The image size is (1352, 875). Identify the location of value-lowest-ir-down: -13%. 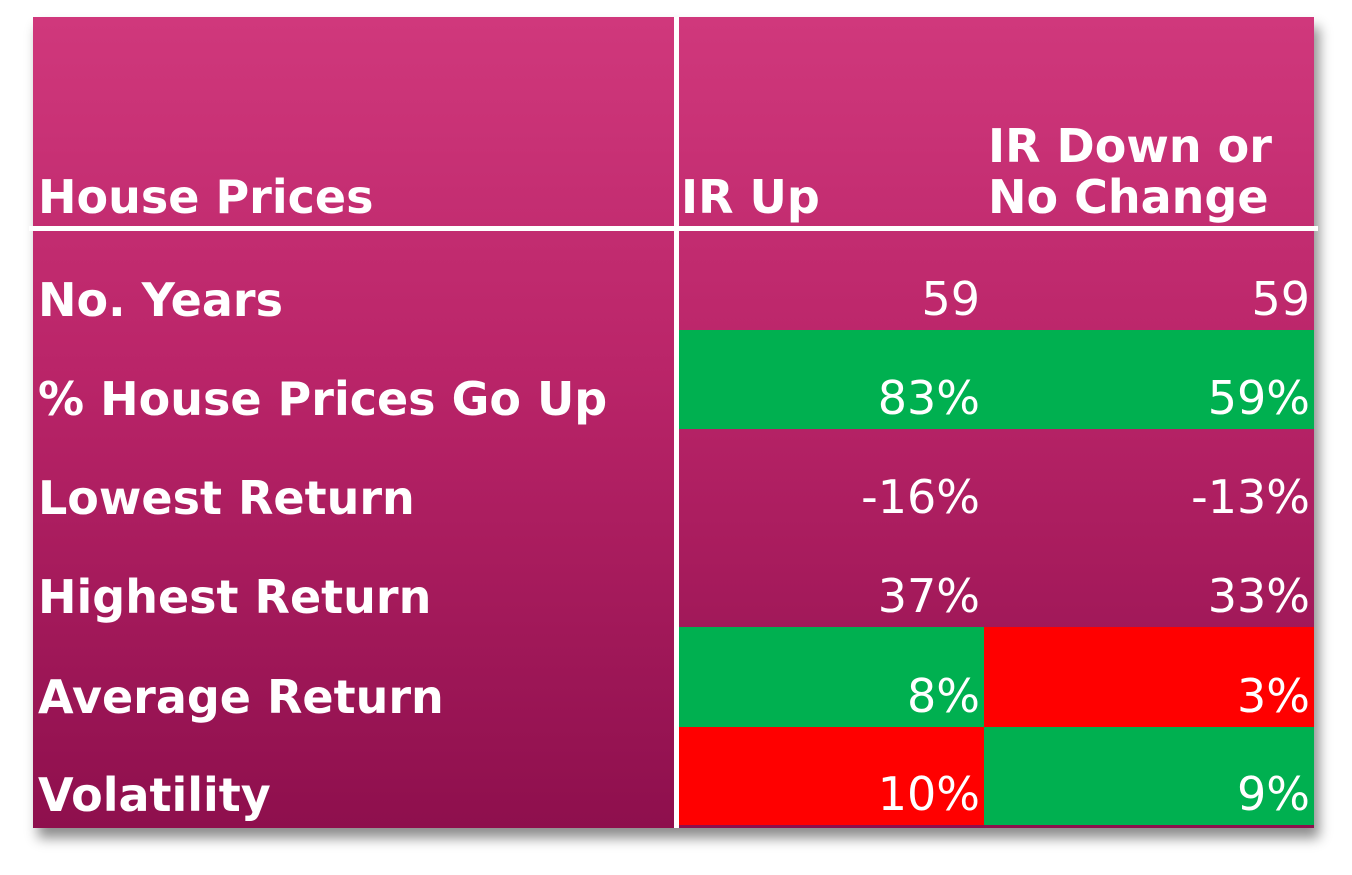
(1250, 497).